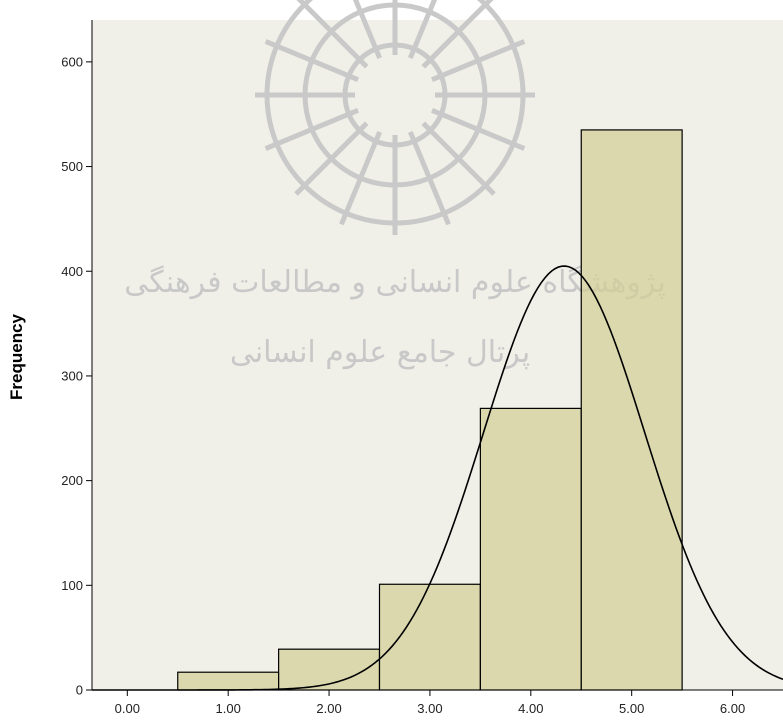 This screenshot has height=725, width=783. What do you see at coordinates (16, 356) in the screenshot?
I see `y-axis-title: Frequency` at bounding box center [16, 356].